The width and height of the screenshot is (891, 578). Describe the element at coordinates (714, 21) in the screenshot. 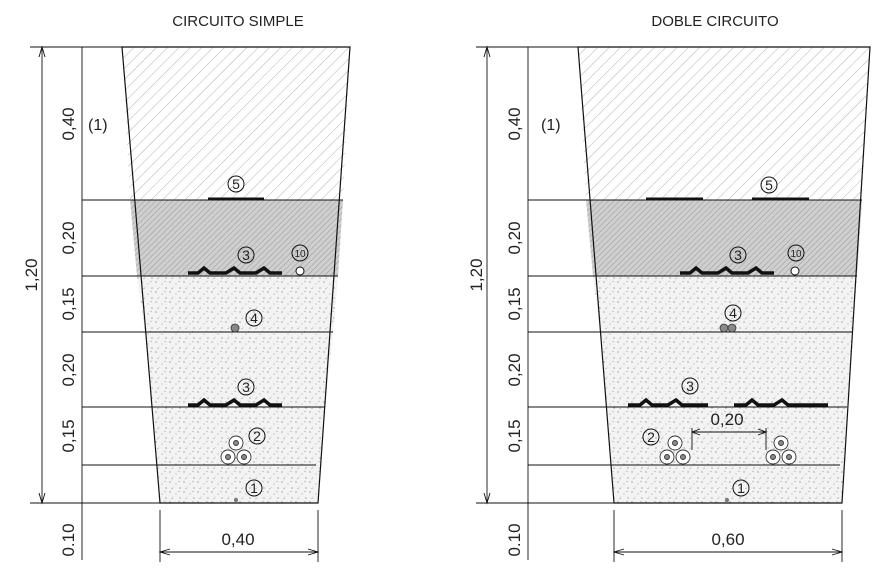

I see `panel-title: DOBLE CIRCUITO` at that location.